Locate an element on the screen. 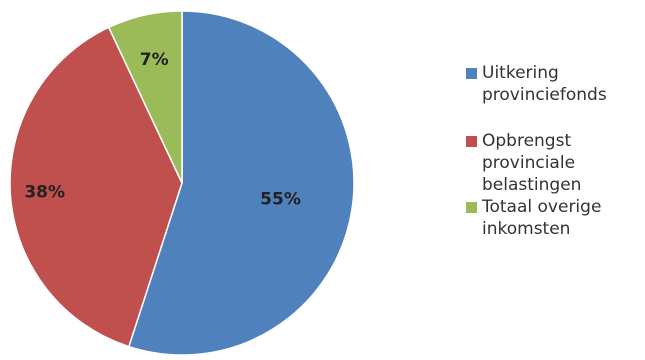 This screenshot has height=360, width=645. pie-slice-totaal-overige-inkomsten is located at coordinates (145, 97).